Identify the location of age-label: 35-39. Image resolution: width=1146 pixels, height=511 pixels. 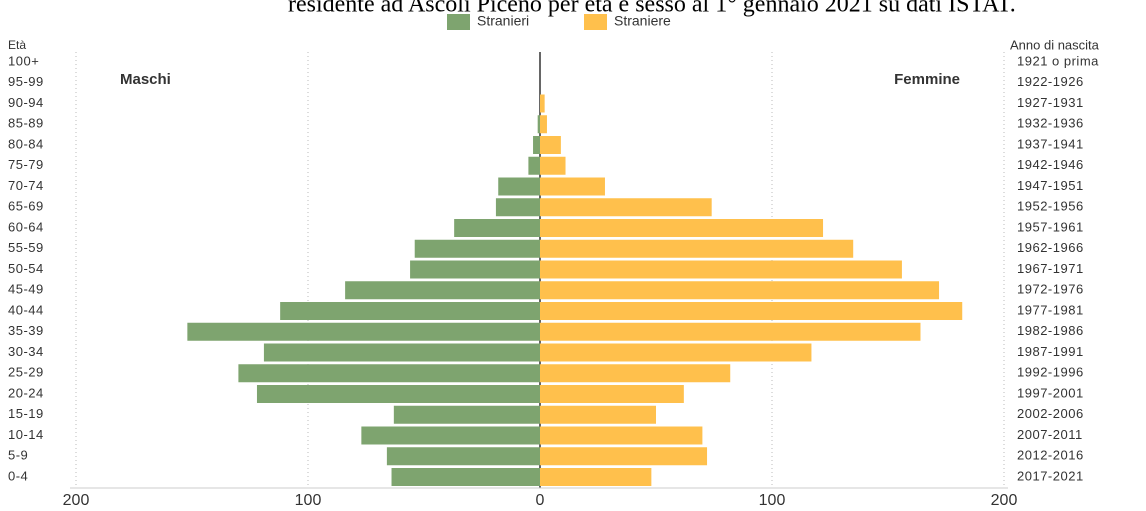
(26, 330).